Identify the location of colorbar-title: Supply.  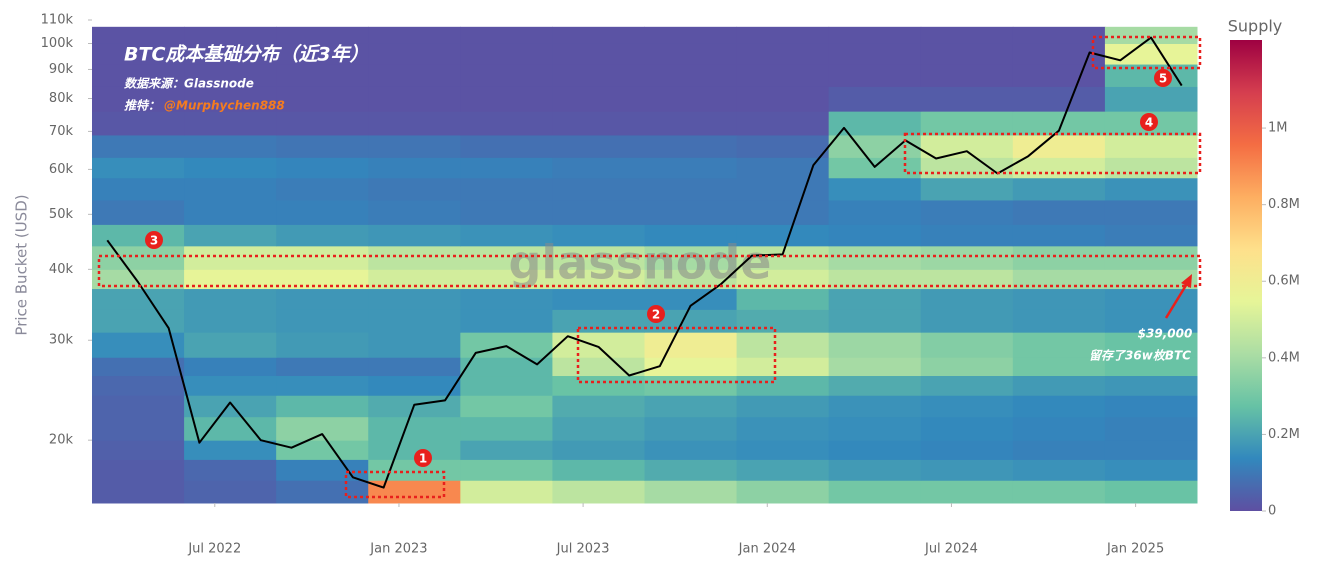
(1255, 26).